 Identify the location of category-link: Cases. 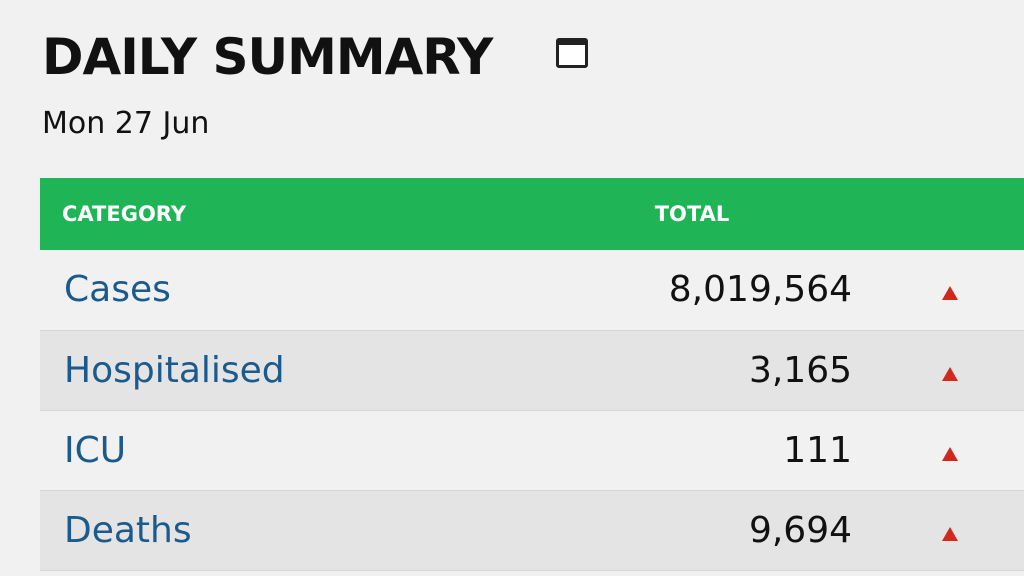
(117, 290).